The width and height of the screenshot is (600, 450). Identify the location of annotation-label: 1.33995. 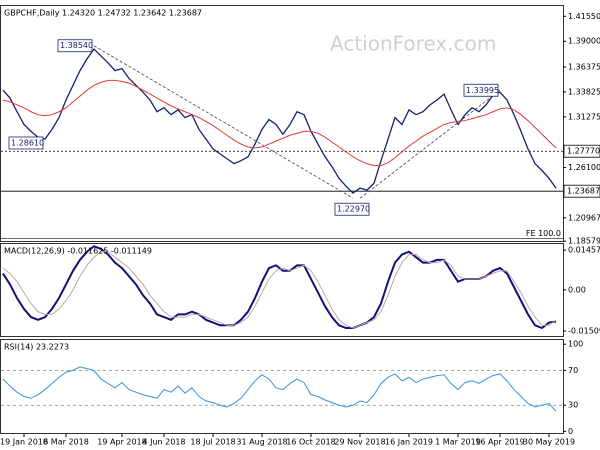
(482, 90).